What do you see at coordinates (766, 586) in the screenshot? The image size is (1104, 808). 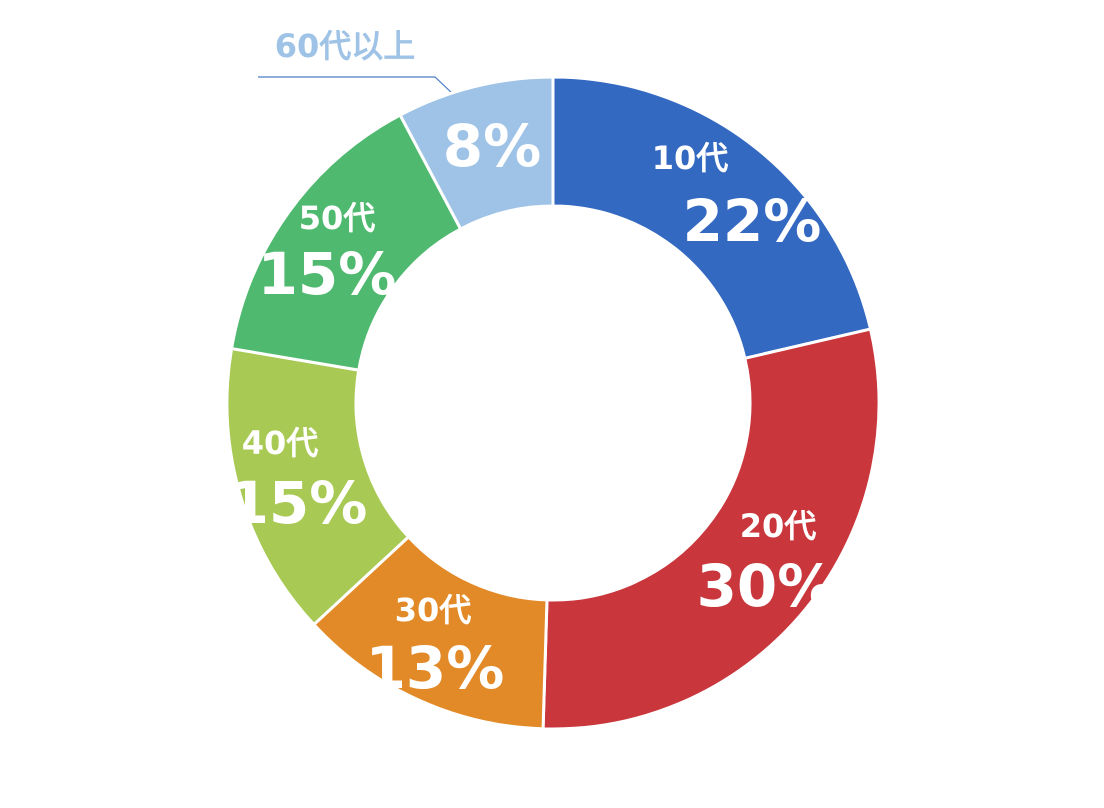 I see `value-label: 30%` at bounding box center [766, 586].